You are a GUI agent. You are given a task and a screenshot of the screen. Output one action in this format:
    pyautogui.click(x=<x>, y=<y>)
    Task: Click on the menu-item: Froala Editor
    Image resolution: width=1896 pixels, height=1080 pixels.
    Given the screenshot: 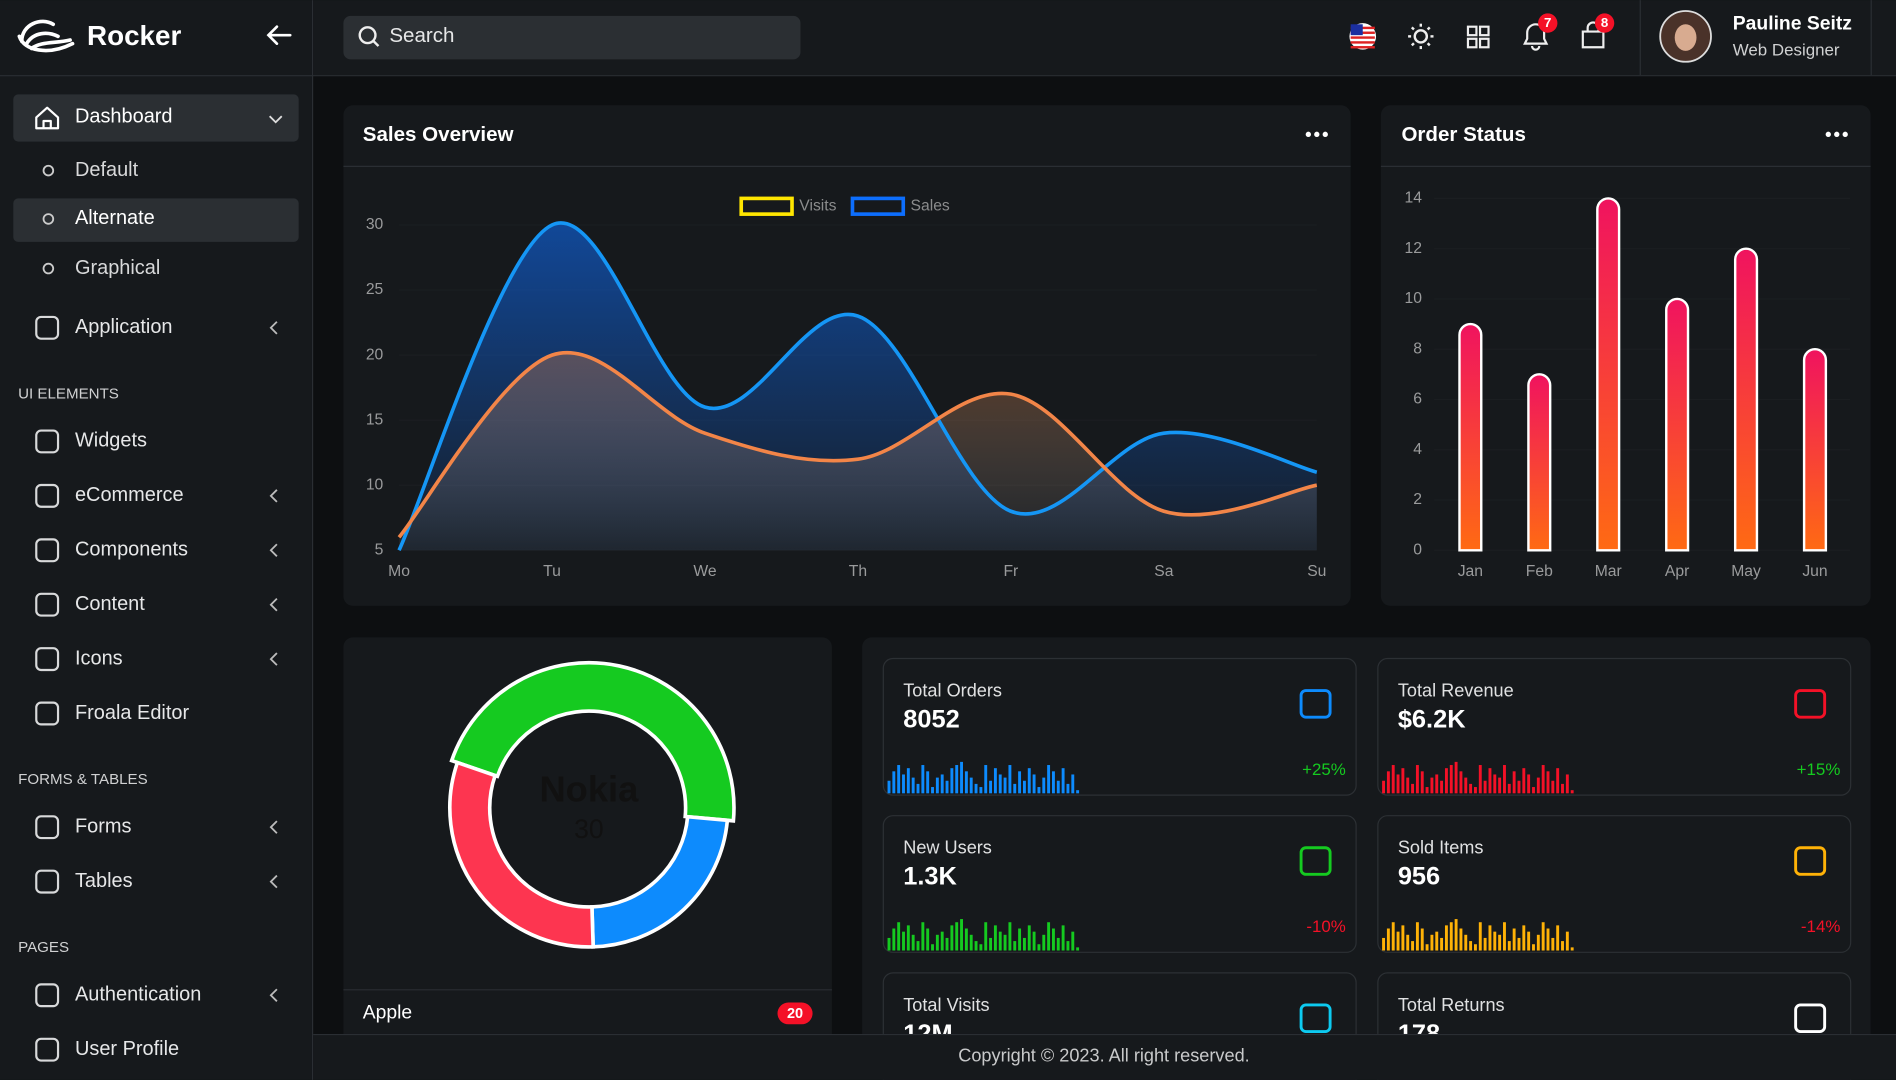 What is the action you would take?
    pyautogui.click(x=132, y=713)
    